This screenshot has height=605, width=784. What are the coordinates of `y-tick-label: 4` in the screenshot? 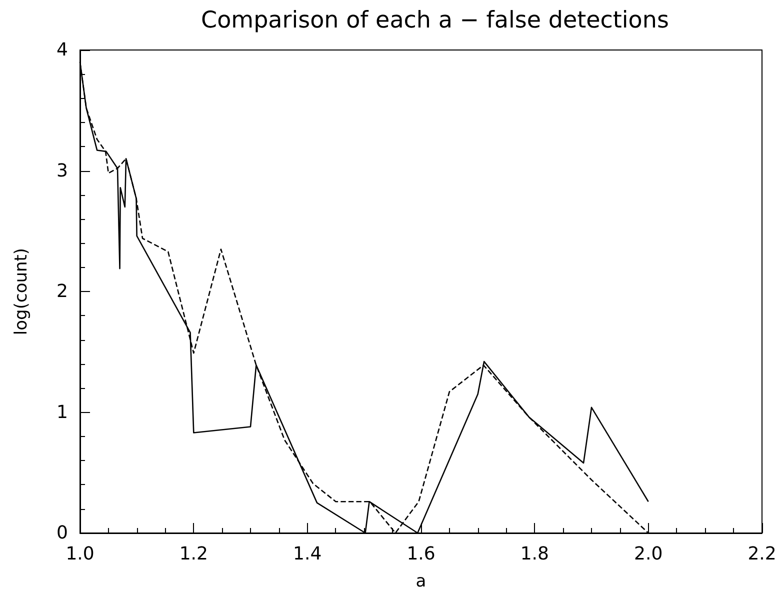 It's located at (62, 50).